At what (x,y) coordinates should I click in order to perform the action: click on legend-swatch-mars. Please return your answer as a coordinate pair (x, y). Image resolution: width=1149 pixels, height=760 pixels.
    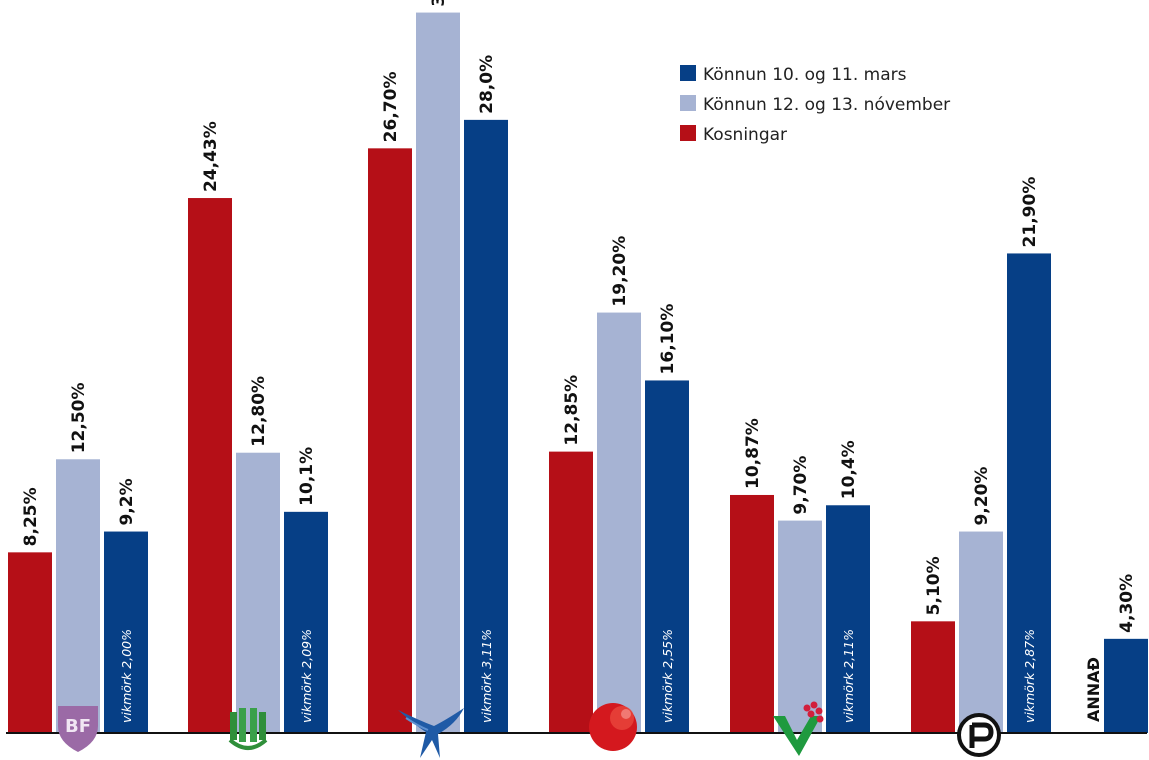
    Looking at the image, I should click on (688, 73).